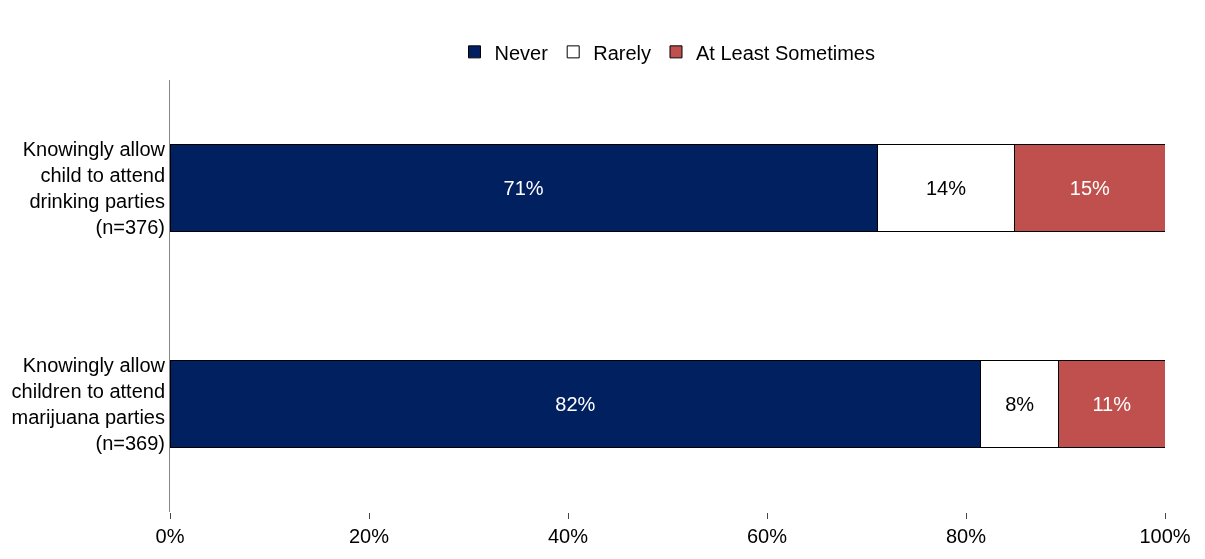 This screenshot has height=559, width=1205. What do you see at coordinates (1089, 188) in the screenshot?
I see `data-label: 15%` at bounding box center [1089, 188].